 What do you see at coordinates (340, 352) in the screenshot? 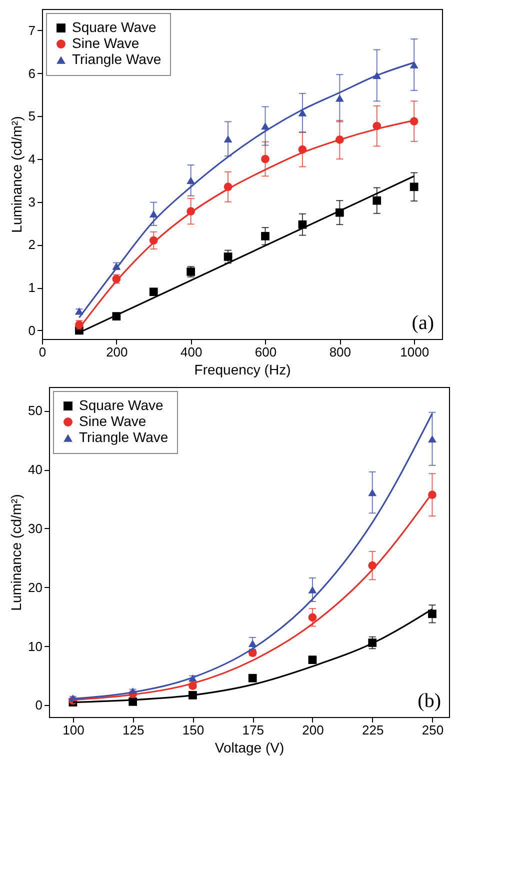
I see `x-tick-label: 800` at bounding box center [340, 352].